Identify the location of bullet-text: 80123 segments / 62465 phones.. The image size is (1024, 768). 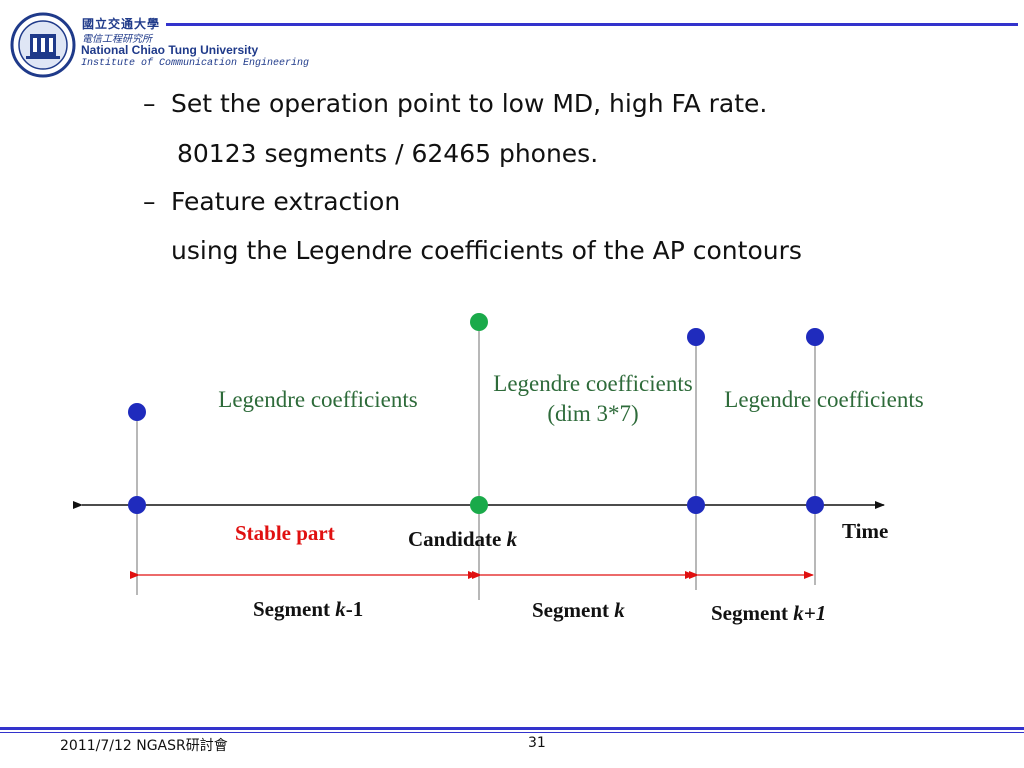
(388, 153).